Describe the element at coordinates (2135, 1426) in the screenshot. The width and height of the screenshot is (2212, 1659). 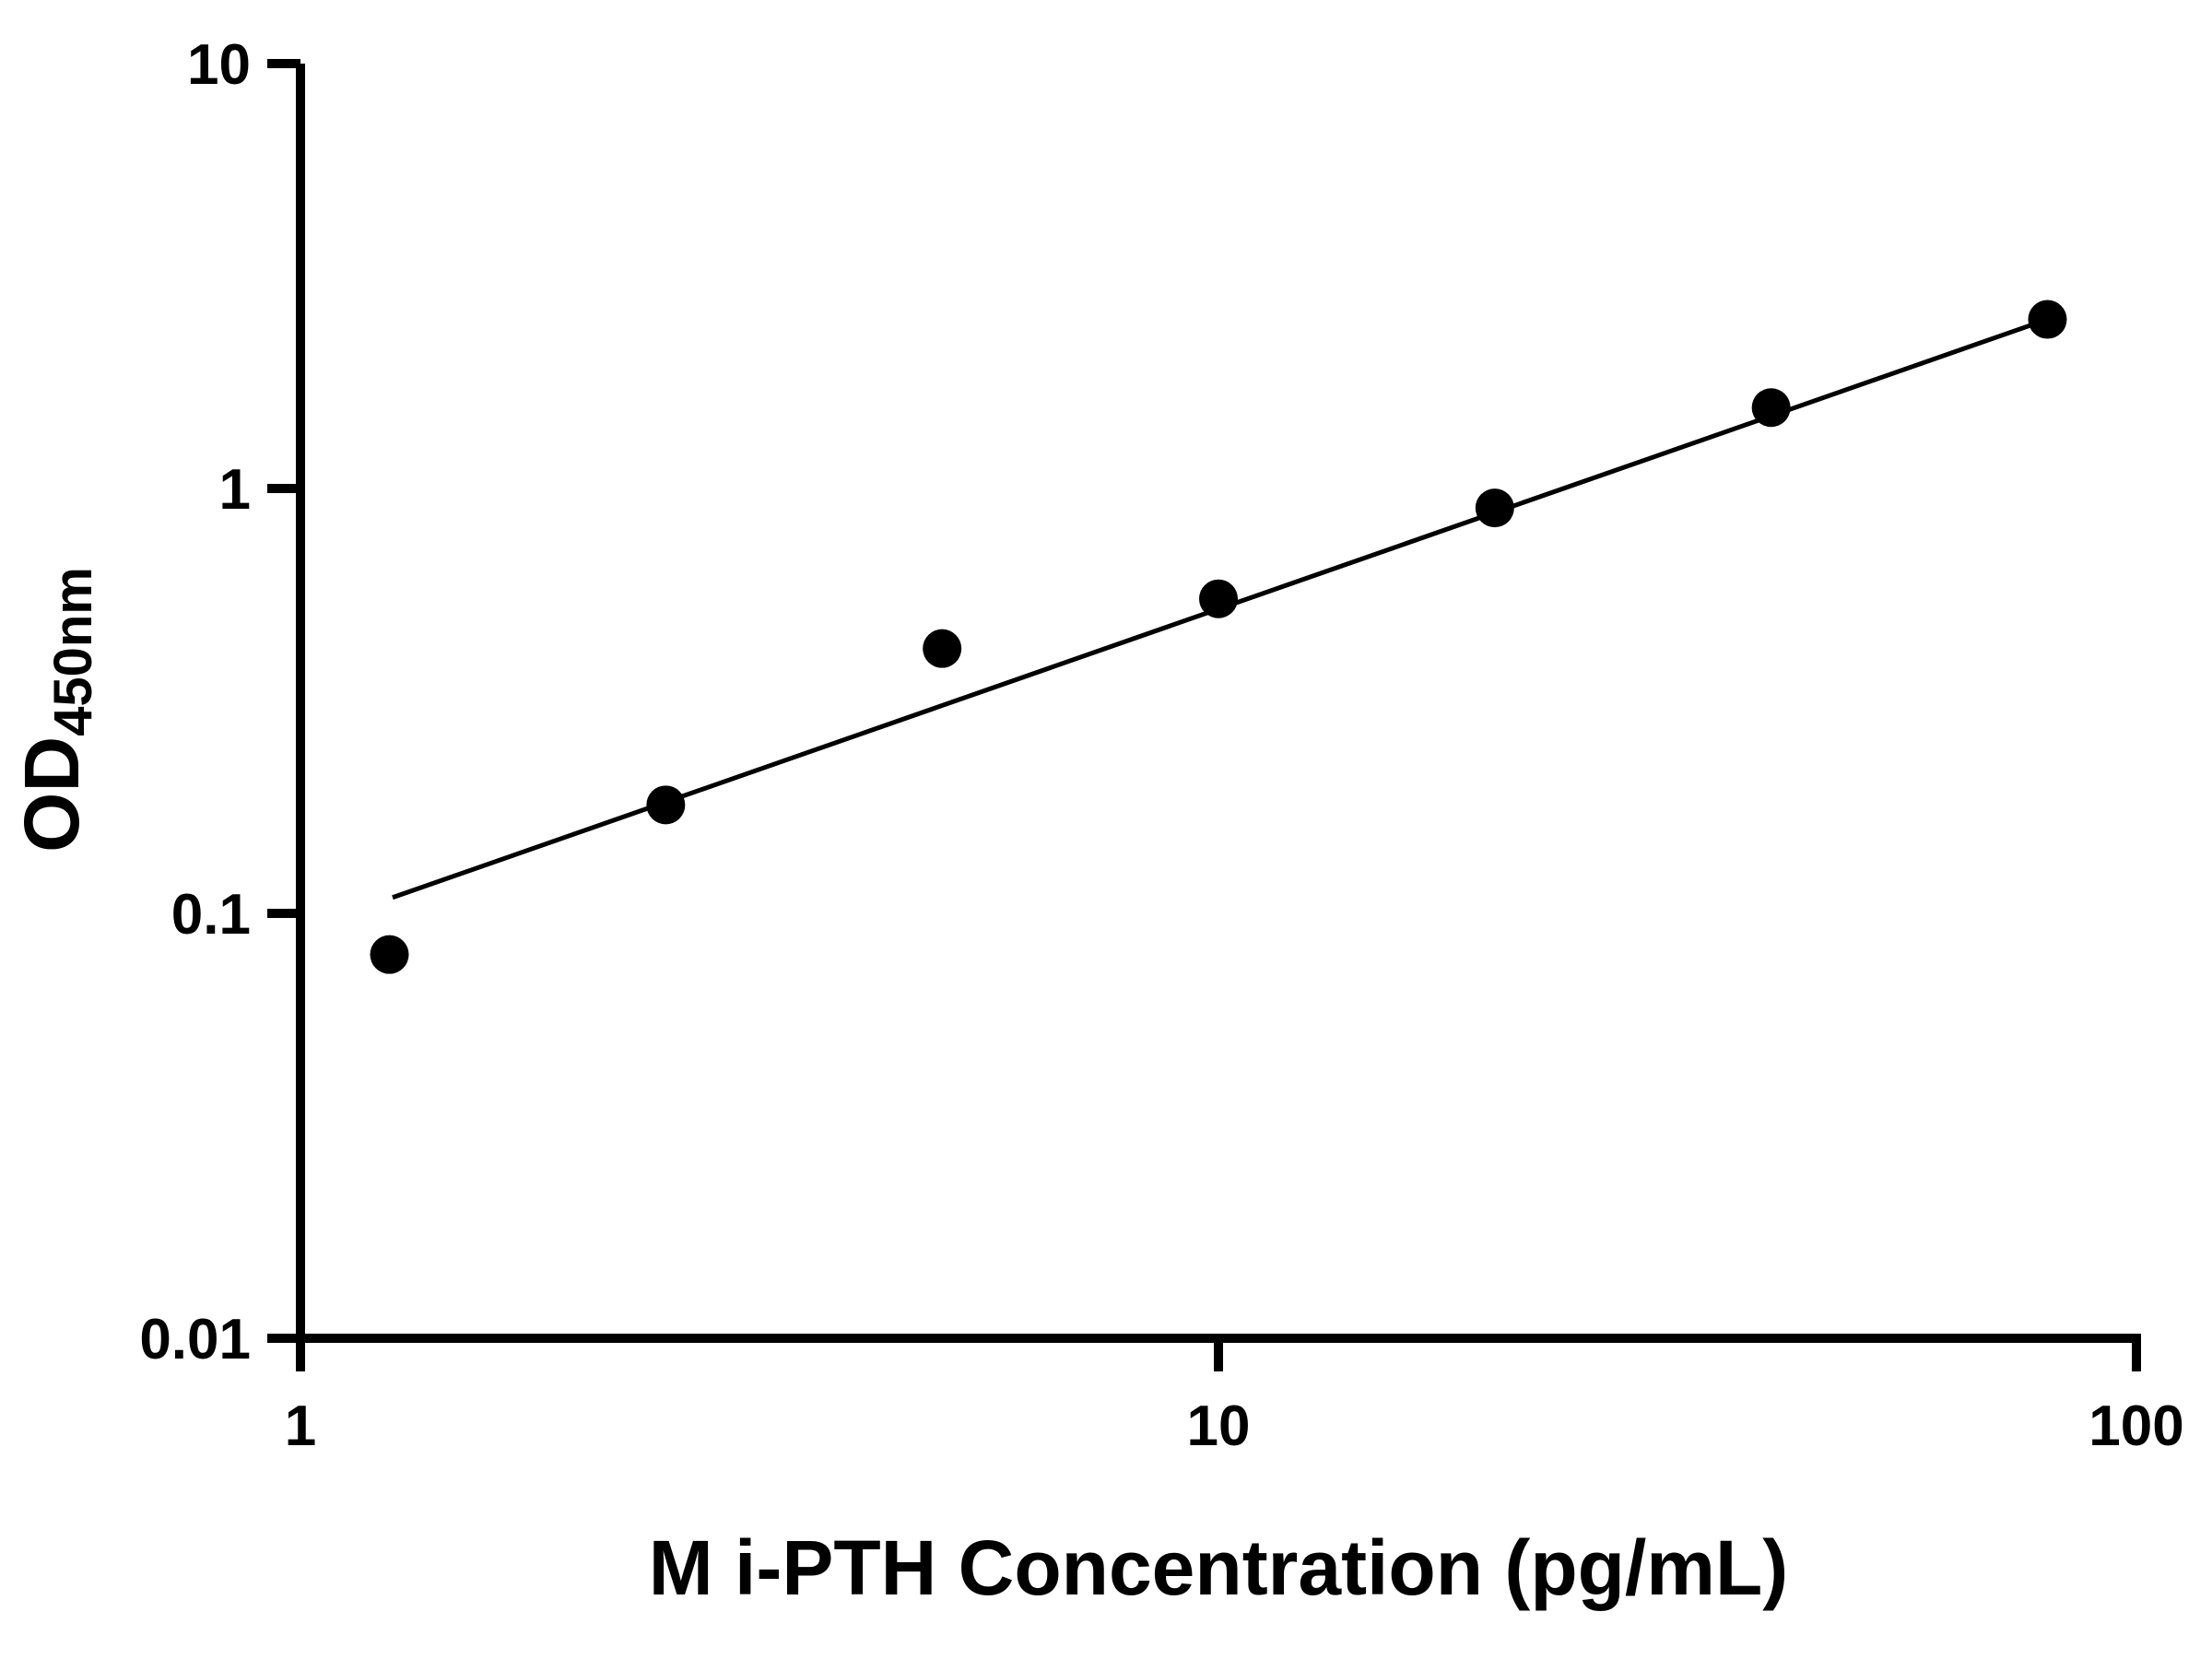
I see `x-tick-label: 100` at that location.